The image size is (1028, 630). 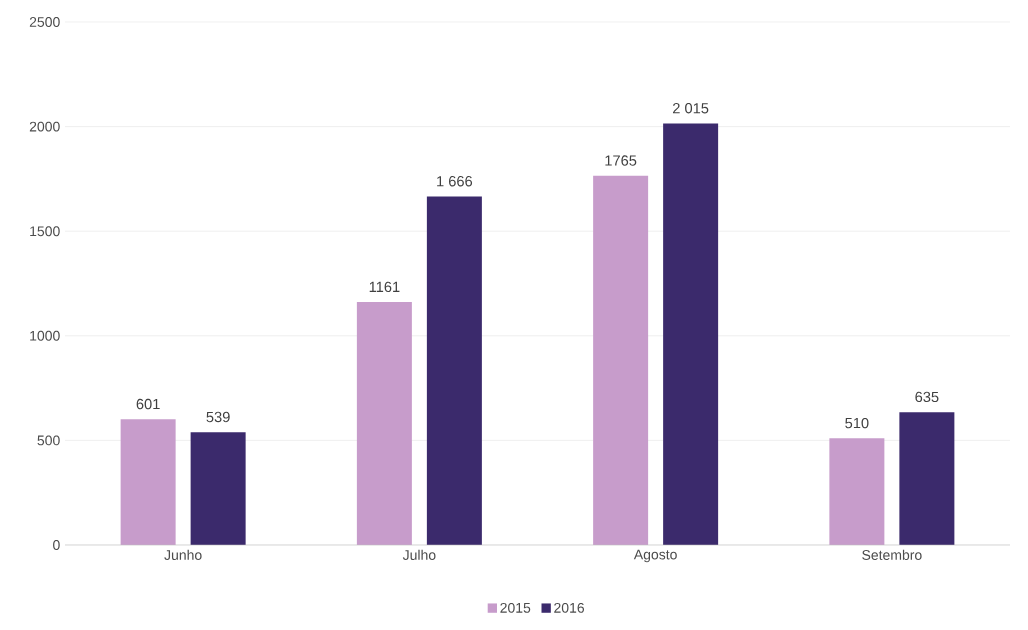 I want to click on y-tick-label: 1500, so click(x=45, y=231).